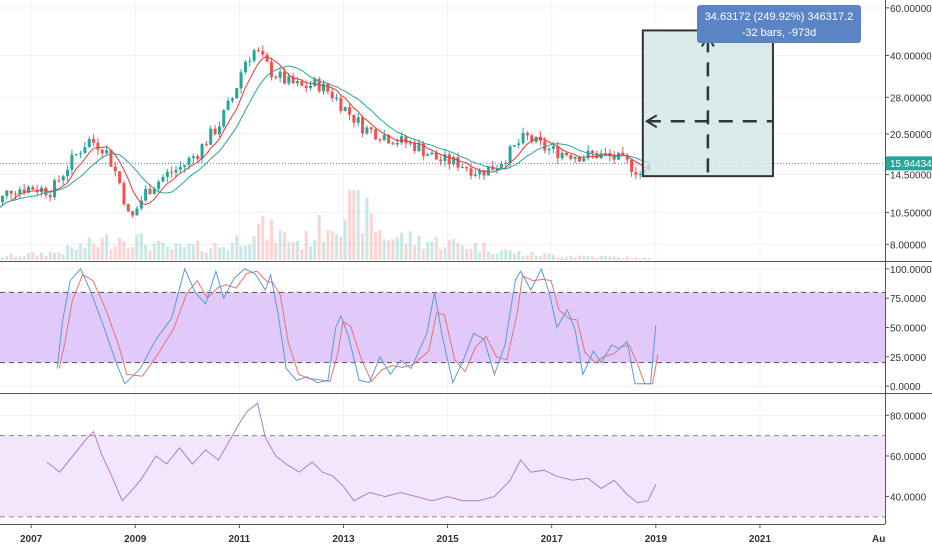  Describe the element at coordinates (135, 539) in the screenshot. I see `time-tick-label: 2009` at that location.